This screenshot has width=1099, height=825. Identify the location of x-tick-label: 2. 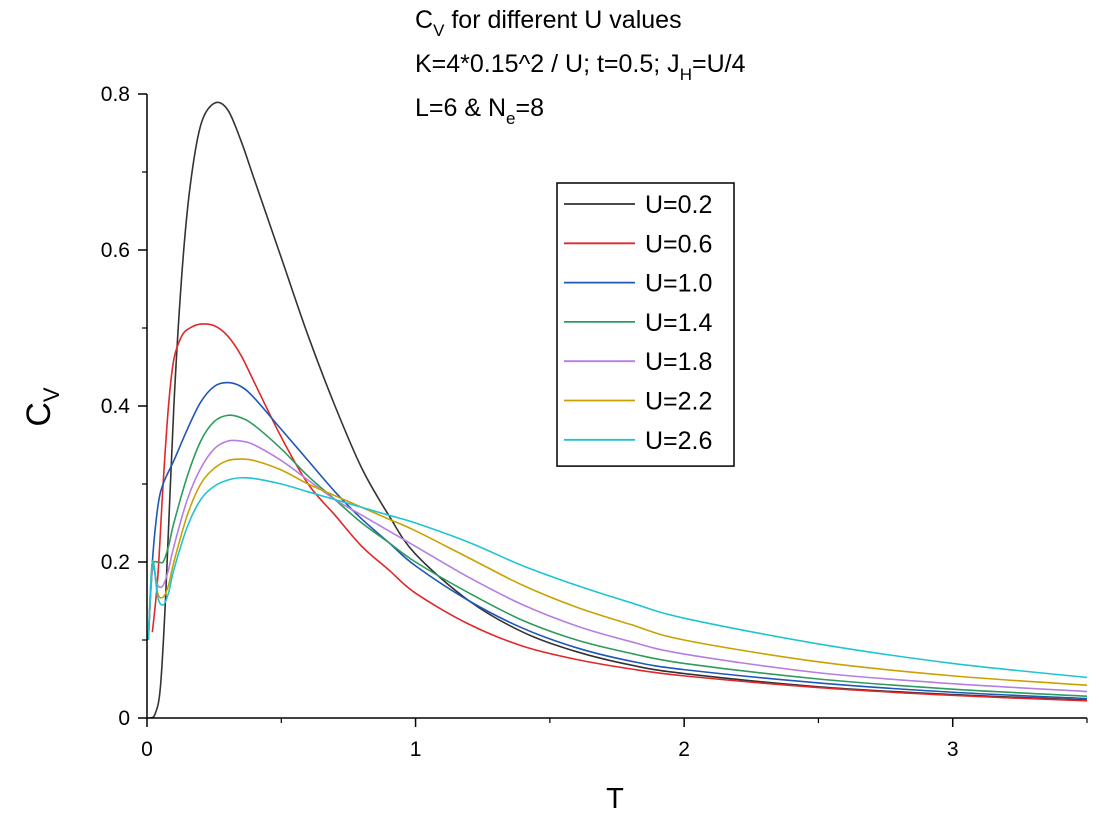
(684, 749).